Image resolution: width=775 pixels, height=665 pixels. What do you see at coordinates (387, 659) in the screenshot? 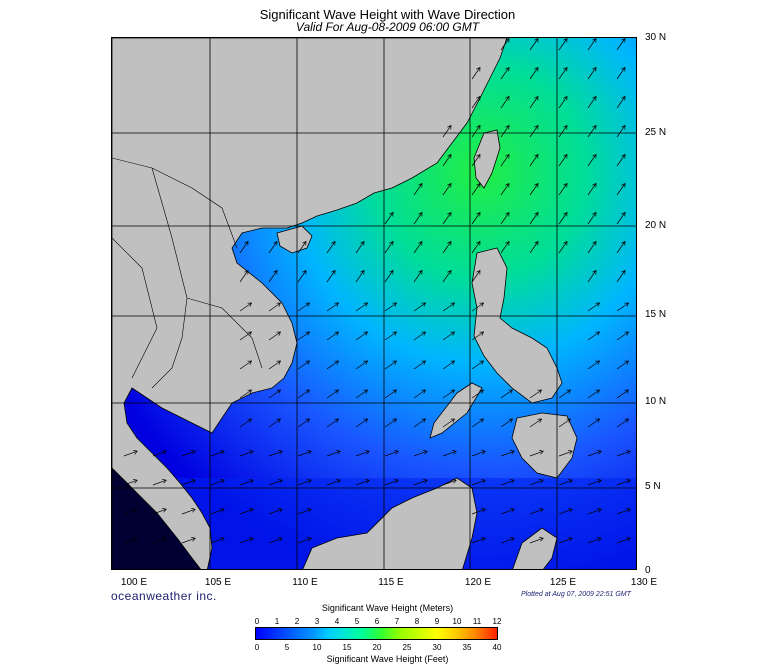
I see `legend-feet-title: Significant Wave Height (Feet)` at bounding box center [387, 659].